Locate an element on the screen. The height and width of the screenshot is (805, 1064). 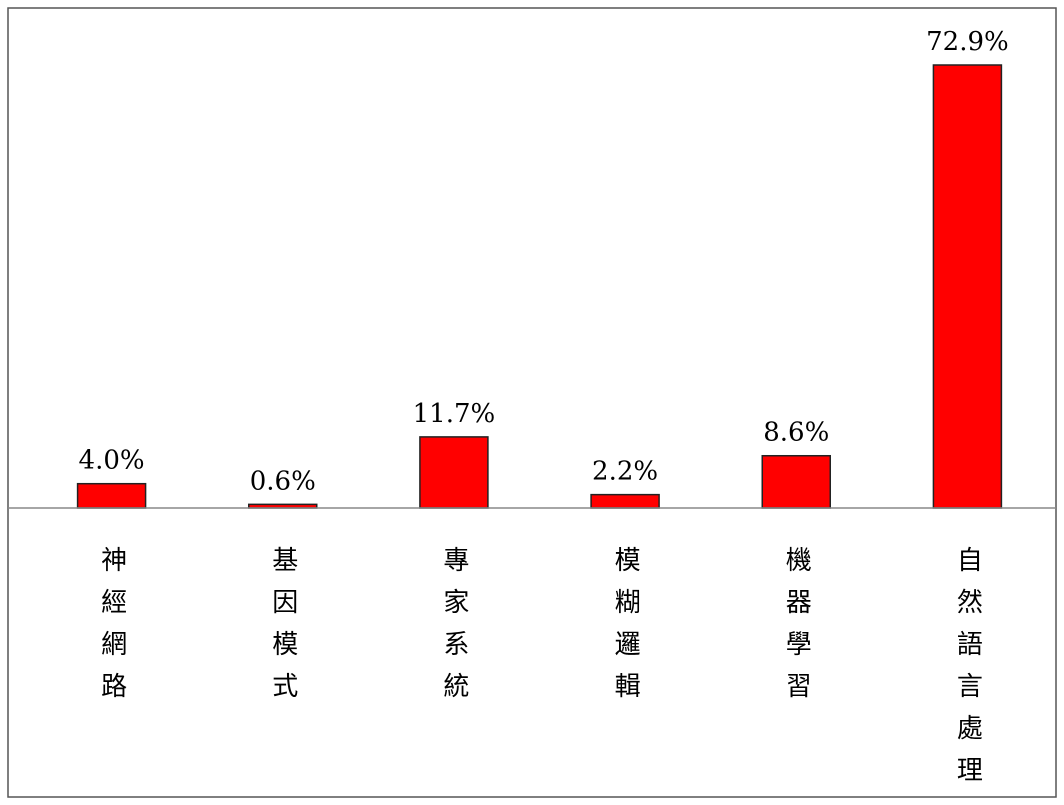
x-tick-label: 自然語言處理 is located at coordinates (967, 672).